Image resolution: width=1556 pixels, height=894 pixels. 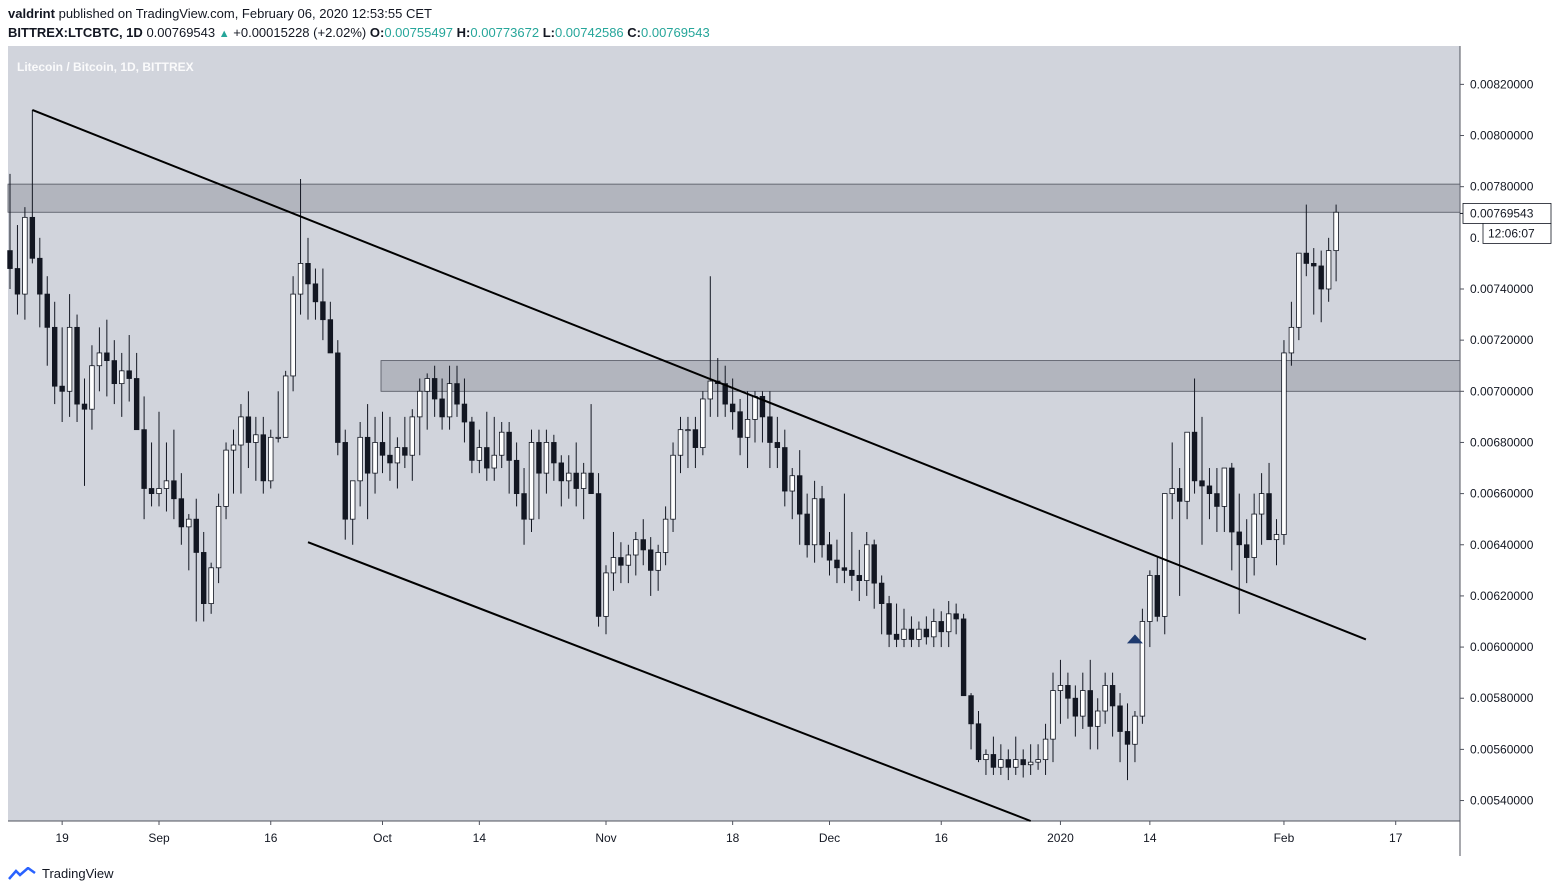 What do you see at coordinates (1060, 838) in the screenshot?
I see `x-tick-label: 2020` at bounding box center [1060, 838].